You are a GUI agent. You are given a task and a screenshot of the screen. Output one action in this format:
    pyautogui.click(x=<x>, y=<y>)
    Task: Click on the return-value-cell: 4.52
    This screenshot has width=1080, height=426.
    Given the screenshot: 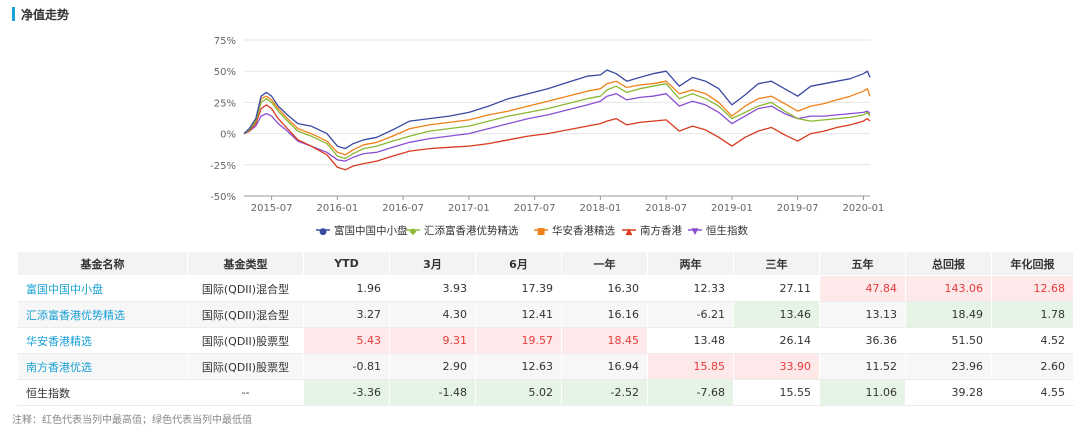 What is the action you would take?
    pyautogui.click(x=1032, y=340)
    